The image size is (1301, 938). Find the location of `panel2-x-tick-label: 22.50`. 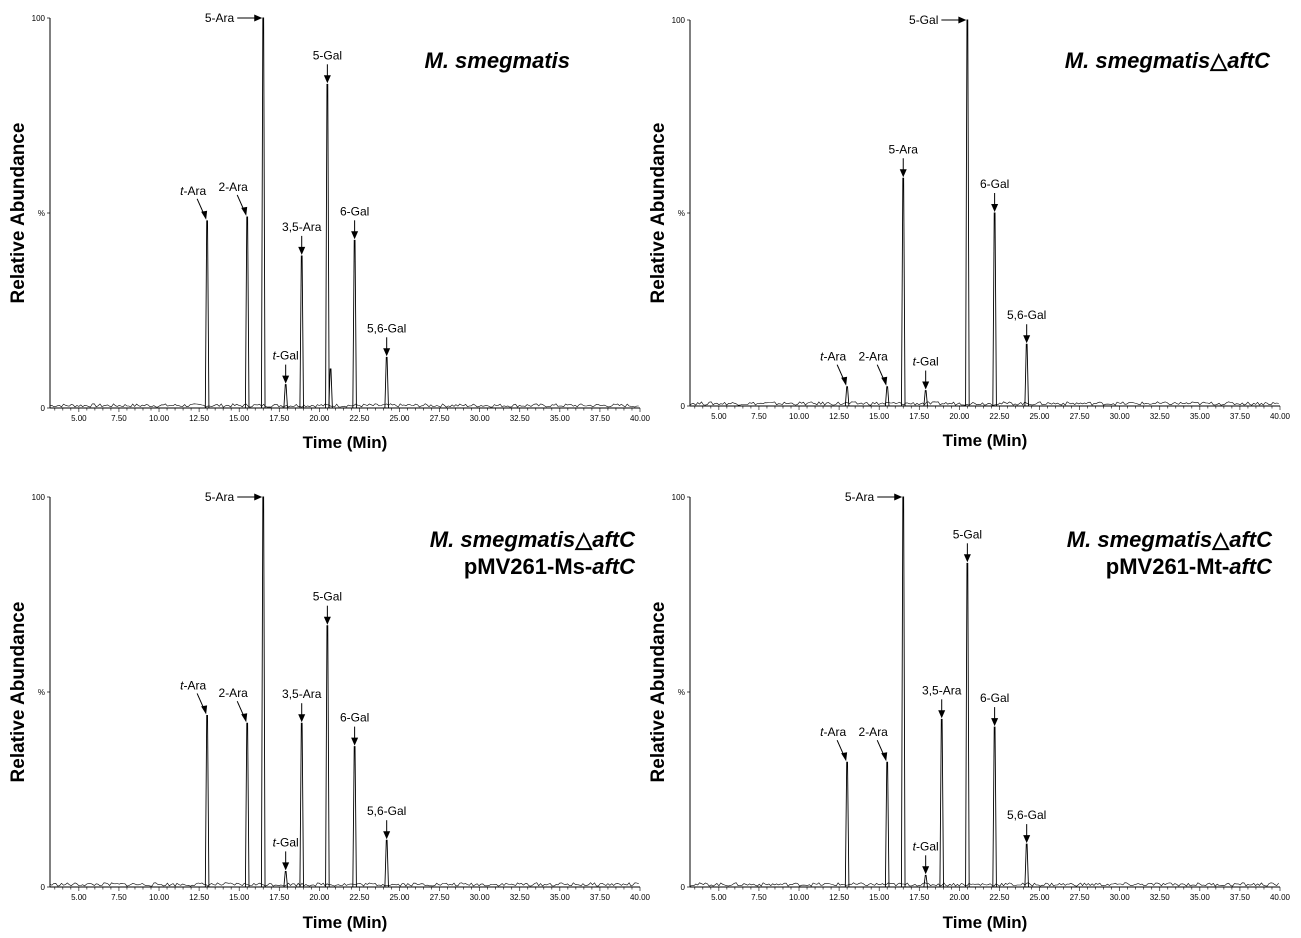

panel2-x-tick-label: 22.50 is located at coordinates (999, 416).